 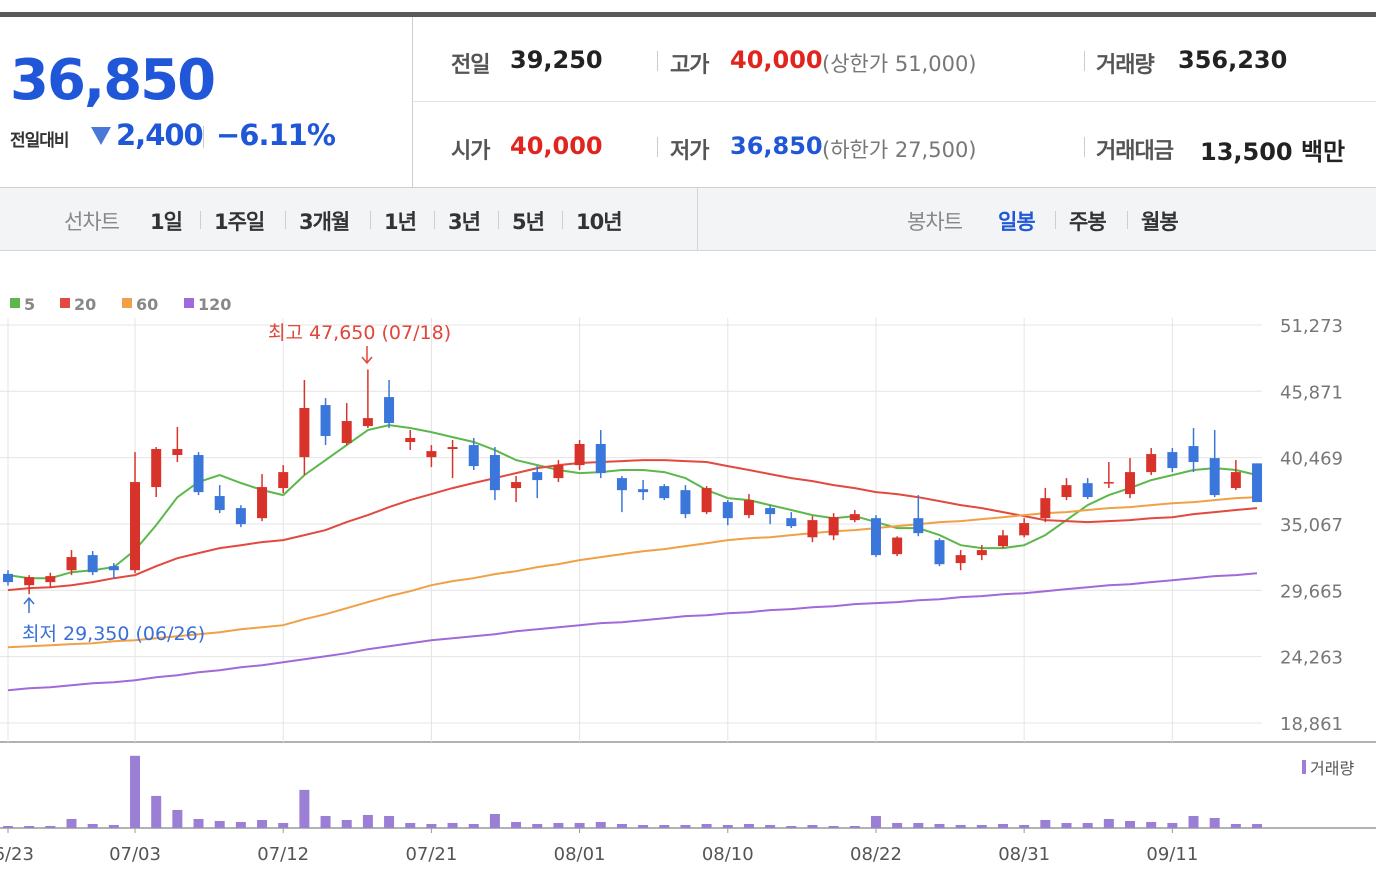 I want to click on tab: 5년, so click(x=528, y=222).